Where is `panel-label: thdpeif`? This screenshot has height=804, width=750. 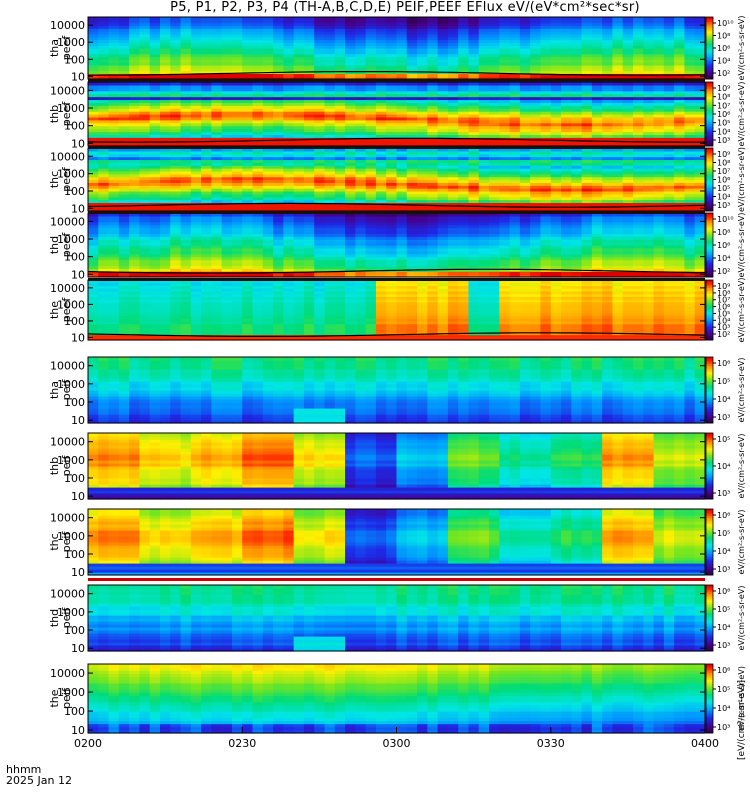
panel-label: thdpeif is located at coordinates (60, 618).